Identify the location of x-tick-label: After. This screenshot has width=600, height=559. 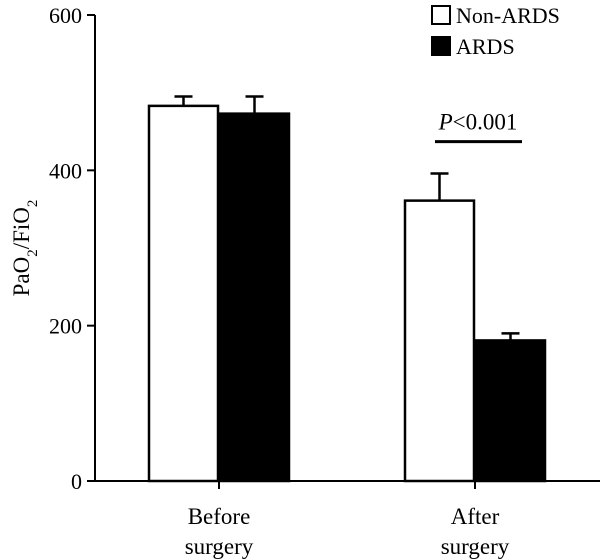
(475, 516).